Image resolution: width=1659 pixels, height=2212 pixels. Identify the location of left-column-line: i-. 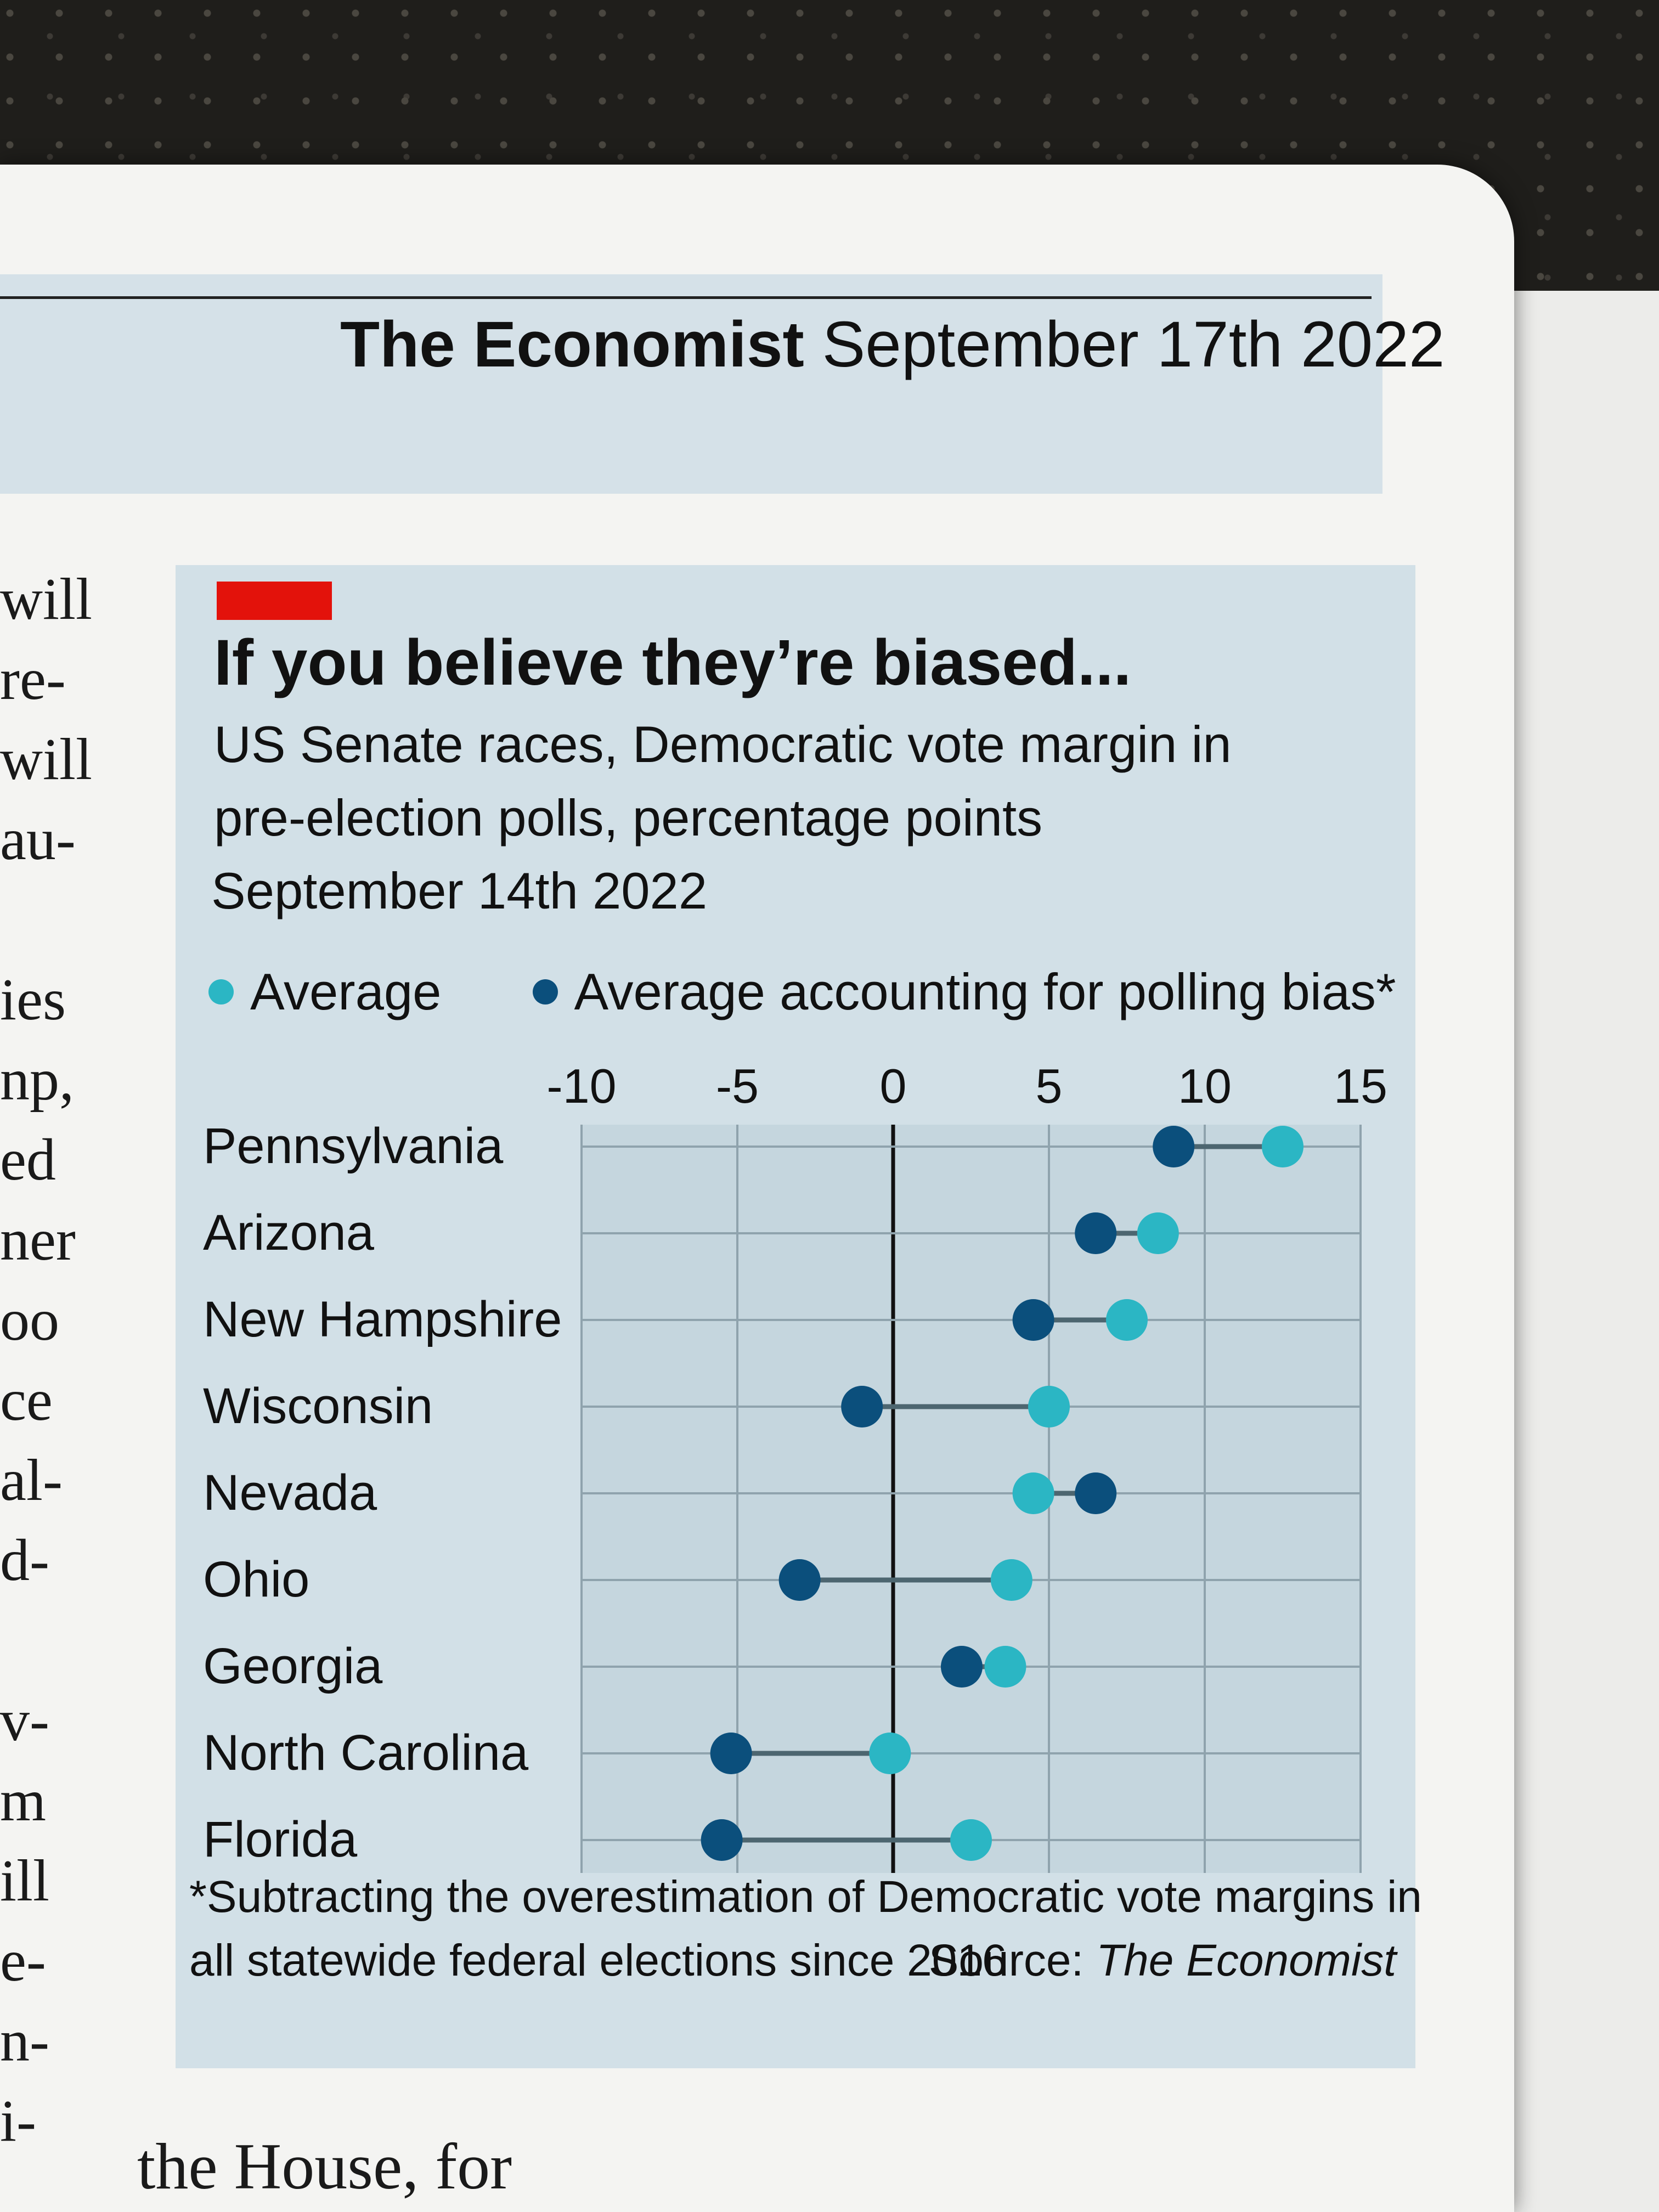
(18, 2121).